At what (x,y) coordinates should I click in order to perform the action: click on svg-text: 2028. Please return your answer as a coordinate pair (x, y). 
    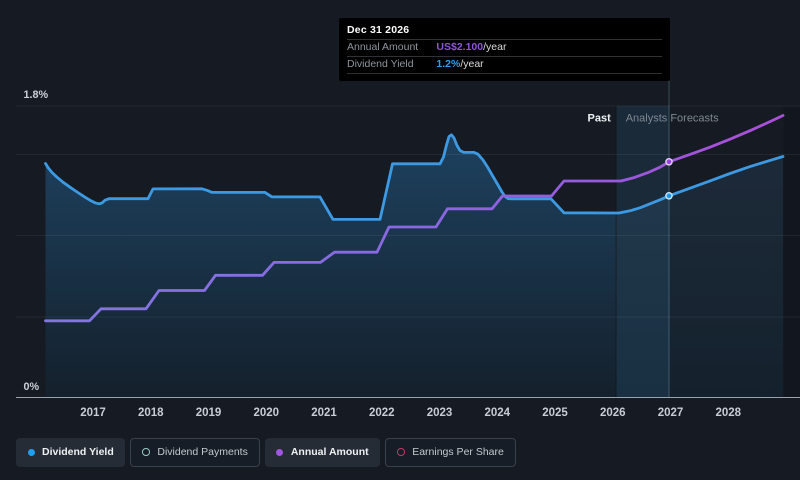
    Looking at the image, I should click on (729, 413).